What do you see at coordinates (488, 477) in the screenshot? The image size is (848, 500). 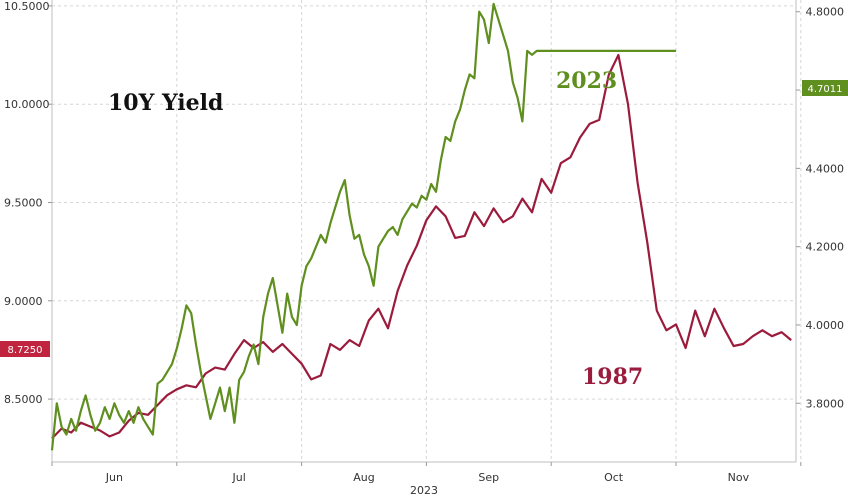 I see `x-tick-label: Sep` at bounding box center [488, 477].